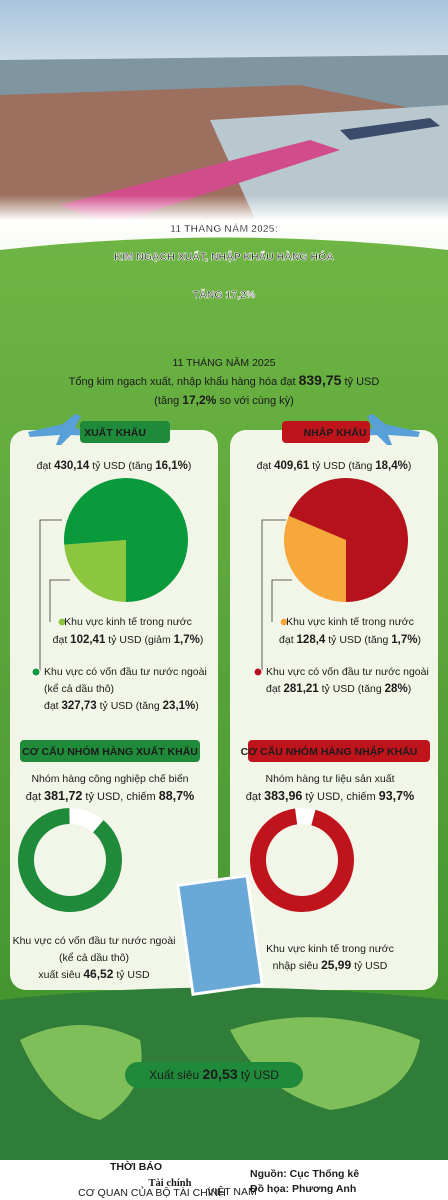  What do you see at coordinates (283, 796) in the screenshot?
I see `text-part: 383,96` at bounding box center [283, 796].